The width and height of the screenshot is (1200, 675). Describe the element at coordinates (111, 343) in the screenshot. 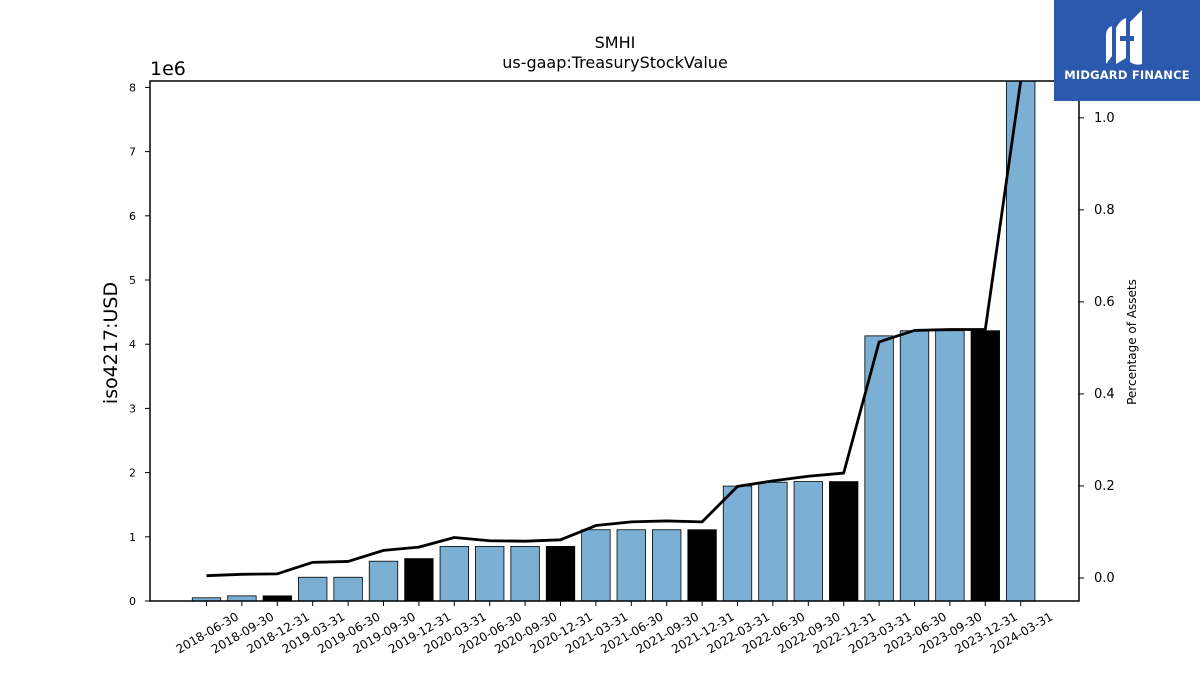

I see `y-axis-label: iso4217:USD` at that location.